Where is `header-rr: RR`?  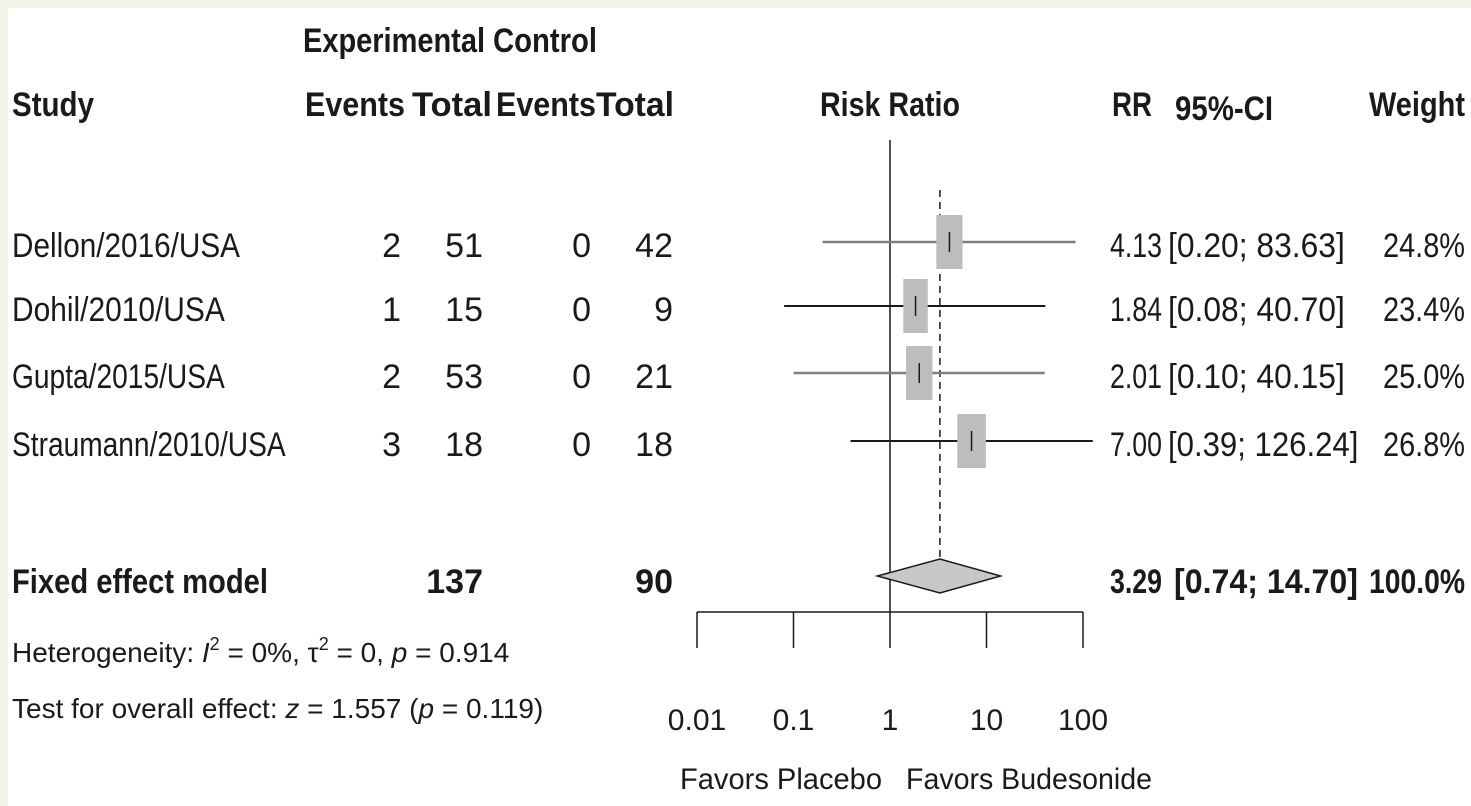
header-rr: RR is located at coordinates (1132, 105).